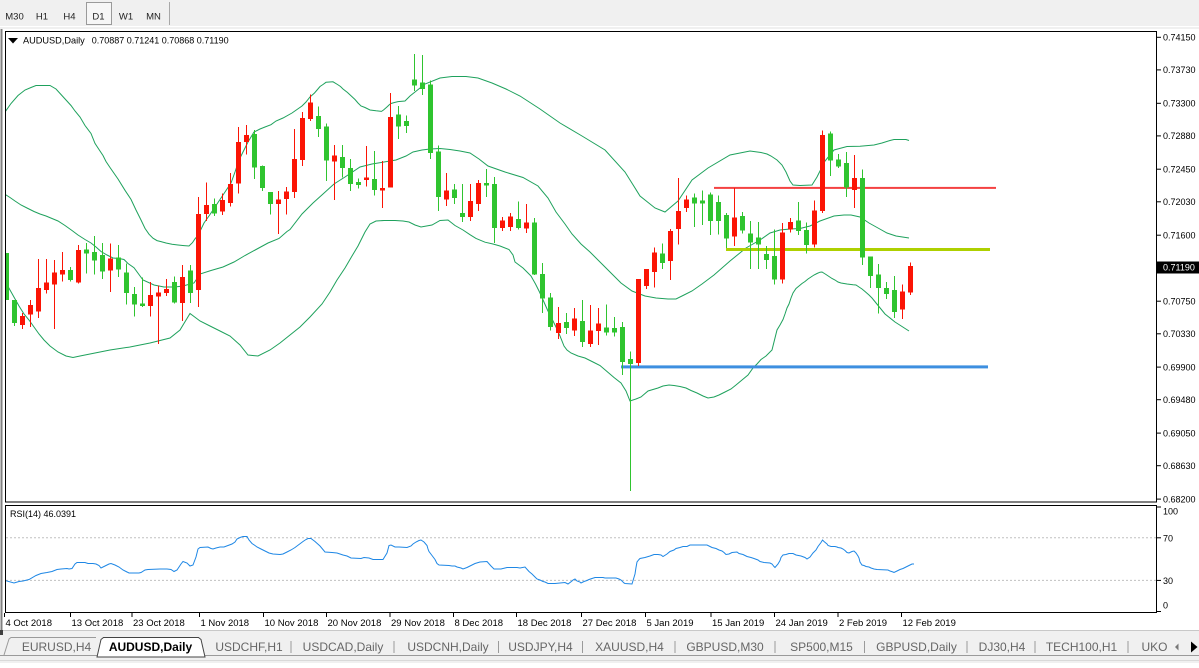  Describe the element at coordinates (69, 17) in the screenshot. I see `svg-text: H4` at that location.